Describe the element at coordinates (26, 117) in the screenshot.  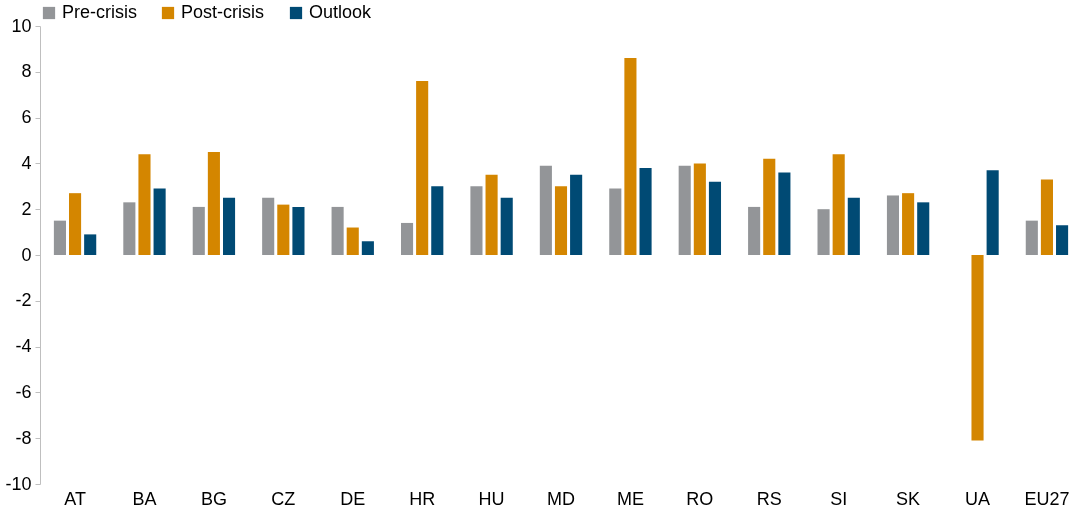
I see `y-tick-label: 6` at that location.